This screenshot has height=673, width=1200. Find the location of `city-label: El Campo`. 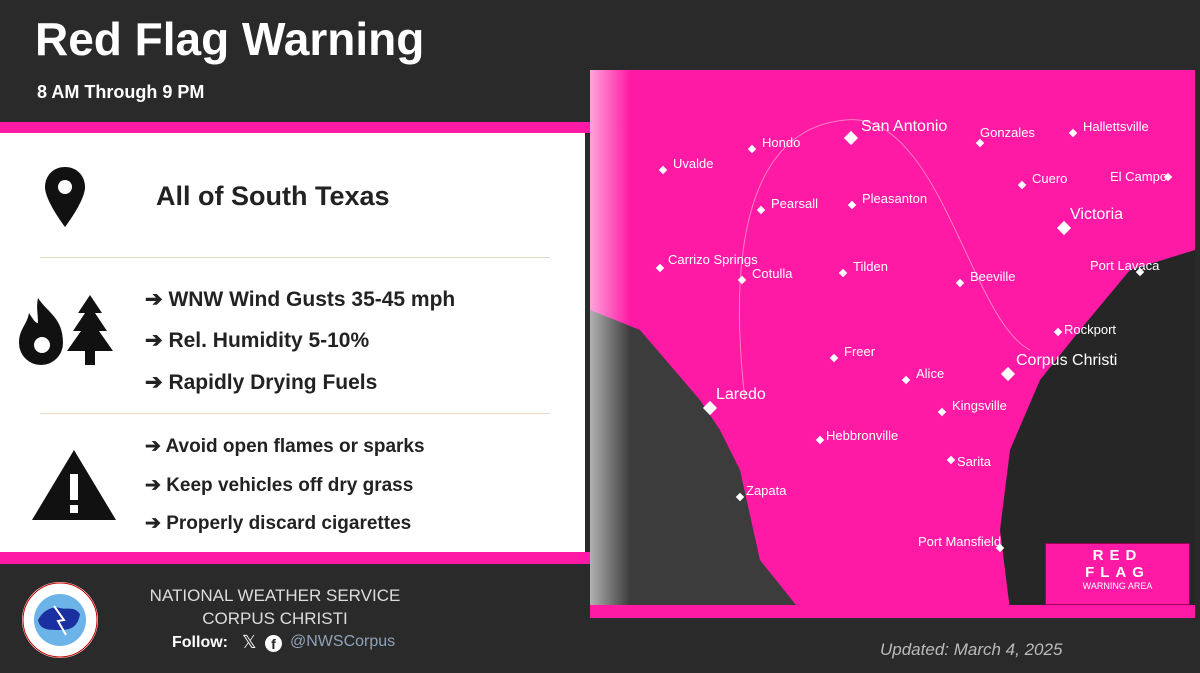

city-label: El Campo is located at coordinates (1139, 176).